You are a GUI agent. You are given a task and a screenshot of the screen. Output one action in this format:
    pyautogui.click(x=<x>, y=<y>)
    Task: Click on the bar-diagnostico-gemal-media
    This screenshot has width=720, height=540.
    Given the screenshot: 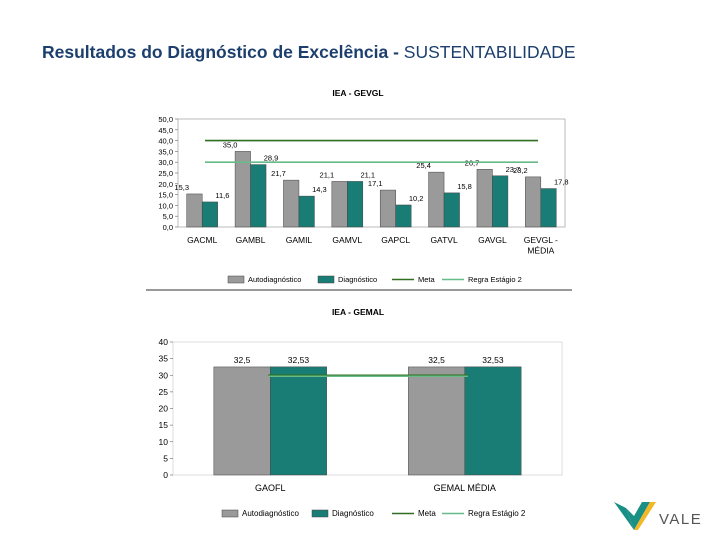 What is the action you would take?
    pyautogui.click(x=493, y=421)
    